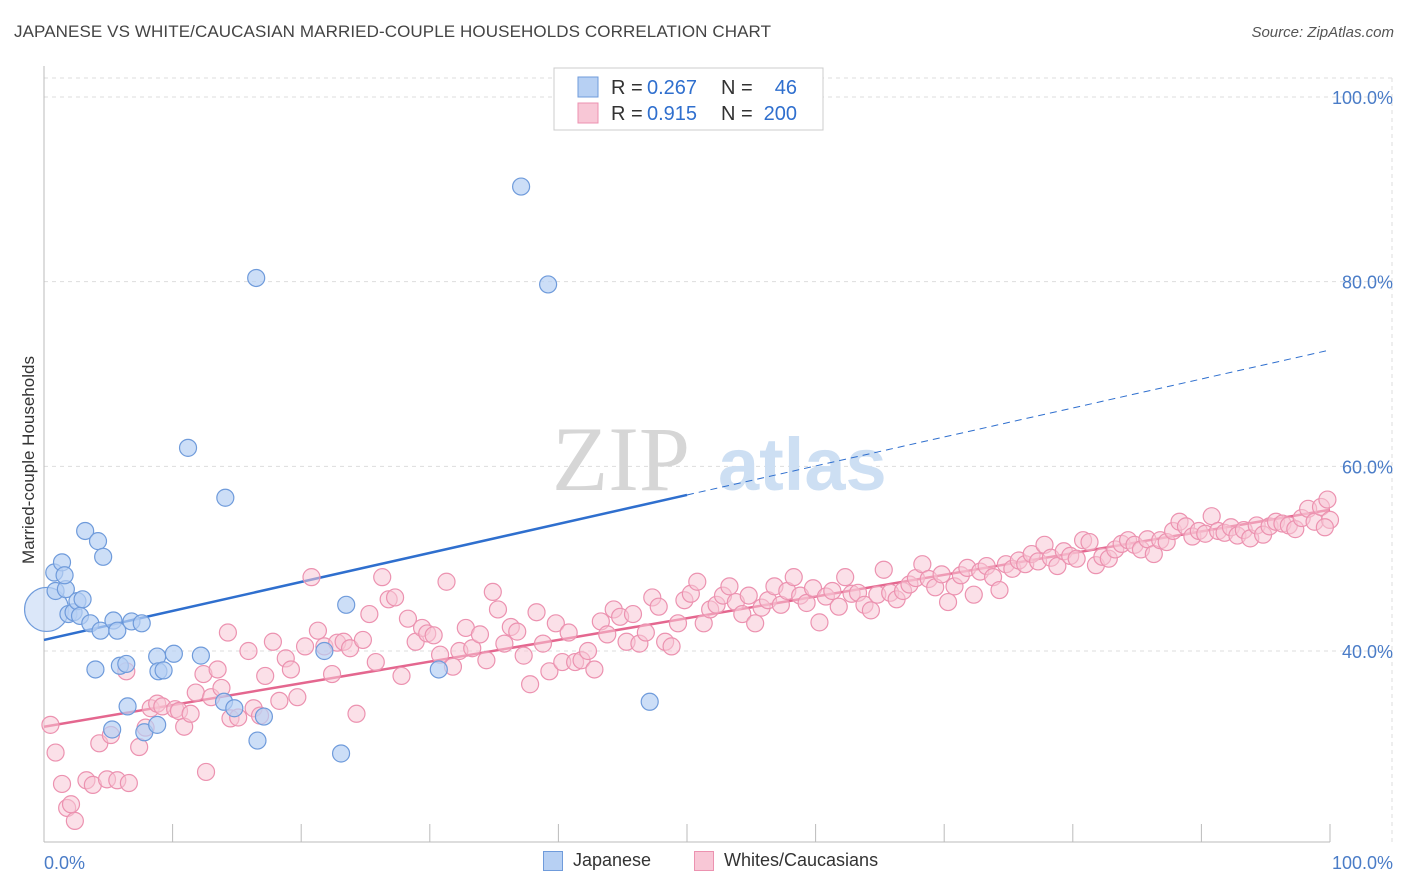 Image resolution: width=1406 pixels, height=892 pixels. What do you see at coordinates (737, 88) in the screenshot?
I see `legend-n-label-japanese: N =` at bounding box center [737, 88].